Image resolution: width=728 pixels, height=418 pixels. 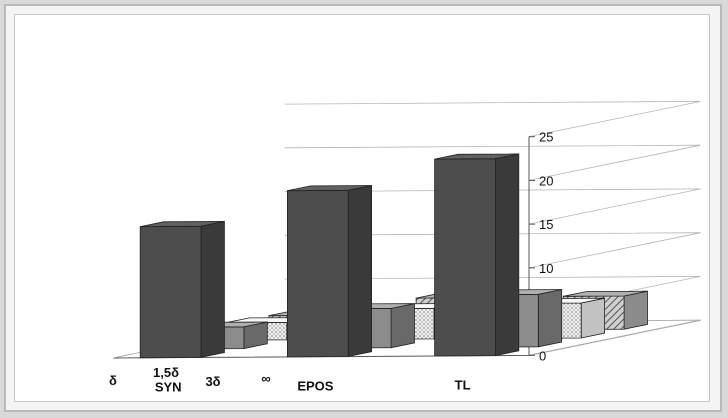 I want to click on series-label-3: 3δ, so click(x=212, y=381).